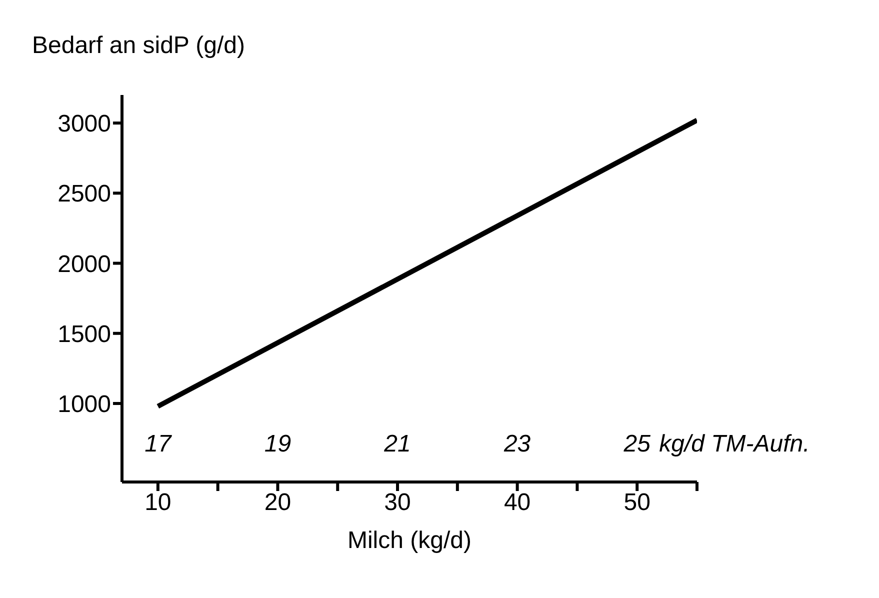 This screenshot has width=879, height=598. I want to click on x-tick-label: 20, so click(278, 502).